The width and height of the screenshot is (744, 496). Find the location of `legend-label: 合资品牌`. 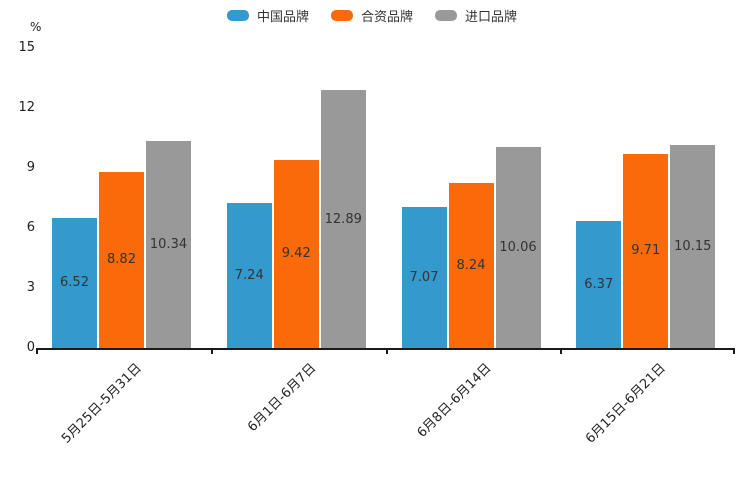

legend-label: 合资品牌 is located at coordinates (386, 17).